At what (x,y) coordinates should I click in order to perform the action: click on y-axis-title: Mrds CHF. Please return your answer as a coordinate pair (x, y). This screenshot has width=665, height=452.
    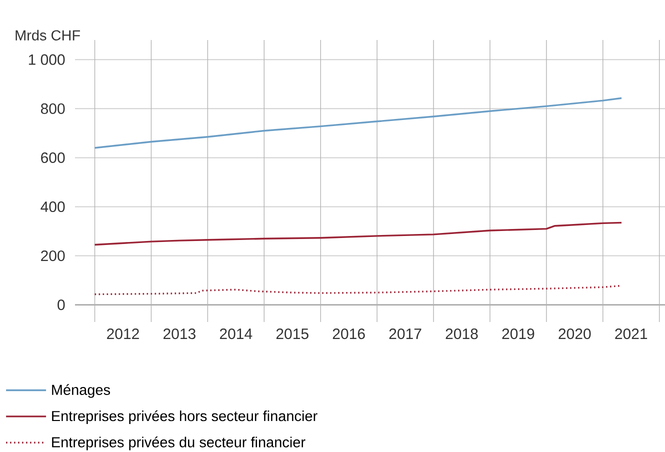
    Looking at the image, I should click on (48, 35).